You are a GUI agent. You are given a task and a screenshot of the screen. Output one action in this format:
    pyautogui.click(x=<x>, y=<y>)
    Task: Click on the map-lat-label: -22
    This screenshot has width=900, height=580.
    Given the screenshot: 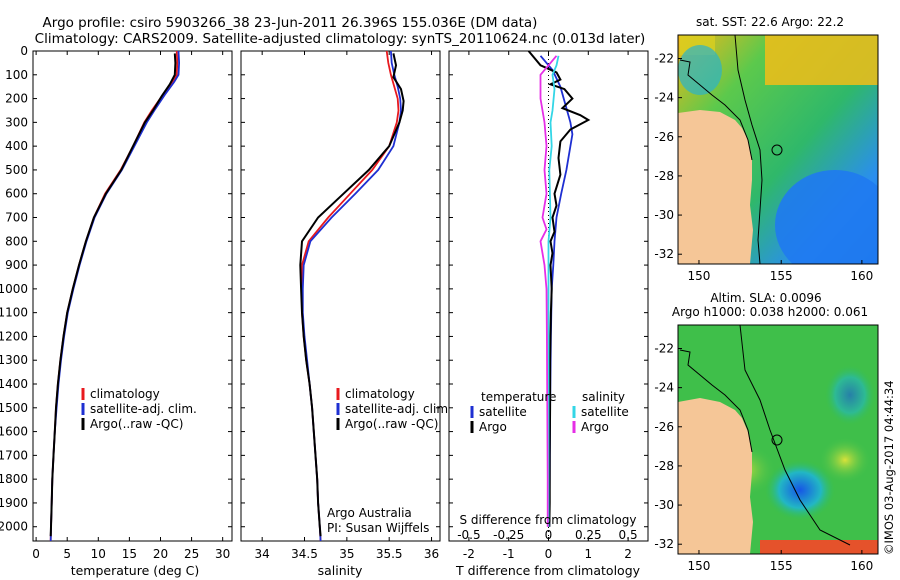 What is the action you would take?
    pyautogui.click(x=664, y=58)
    